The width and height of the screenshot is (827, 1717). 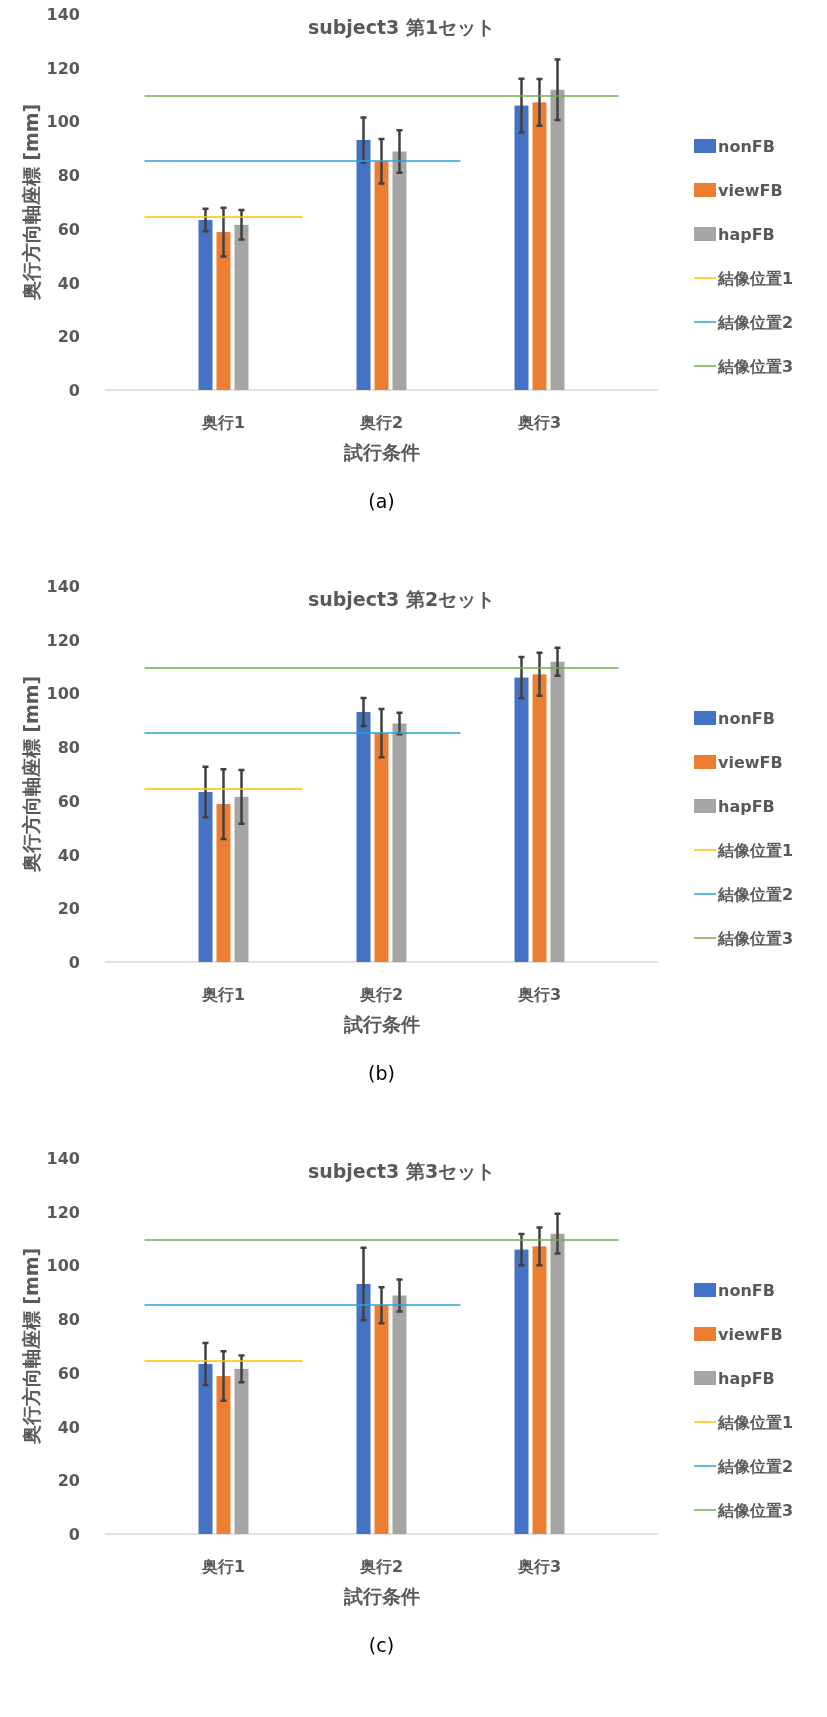 I want to click on text: (a), so click(x=381, y=501).